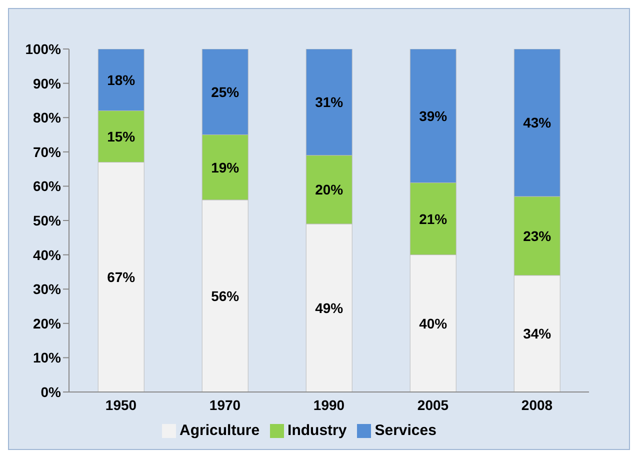  What do you see at coordinates (225, 92) in the screenshot?
I see `data-label: 25%` at bounding box center [225, 92].